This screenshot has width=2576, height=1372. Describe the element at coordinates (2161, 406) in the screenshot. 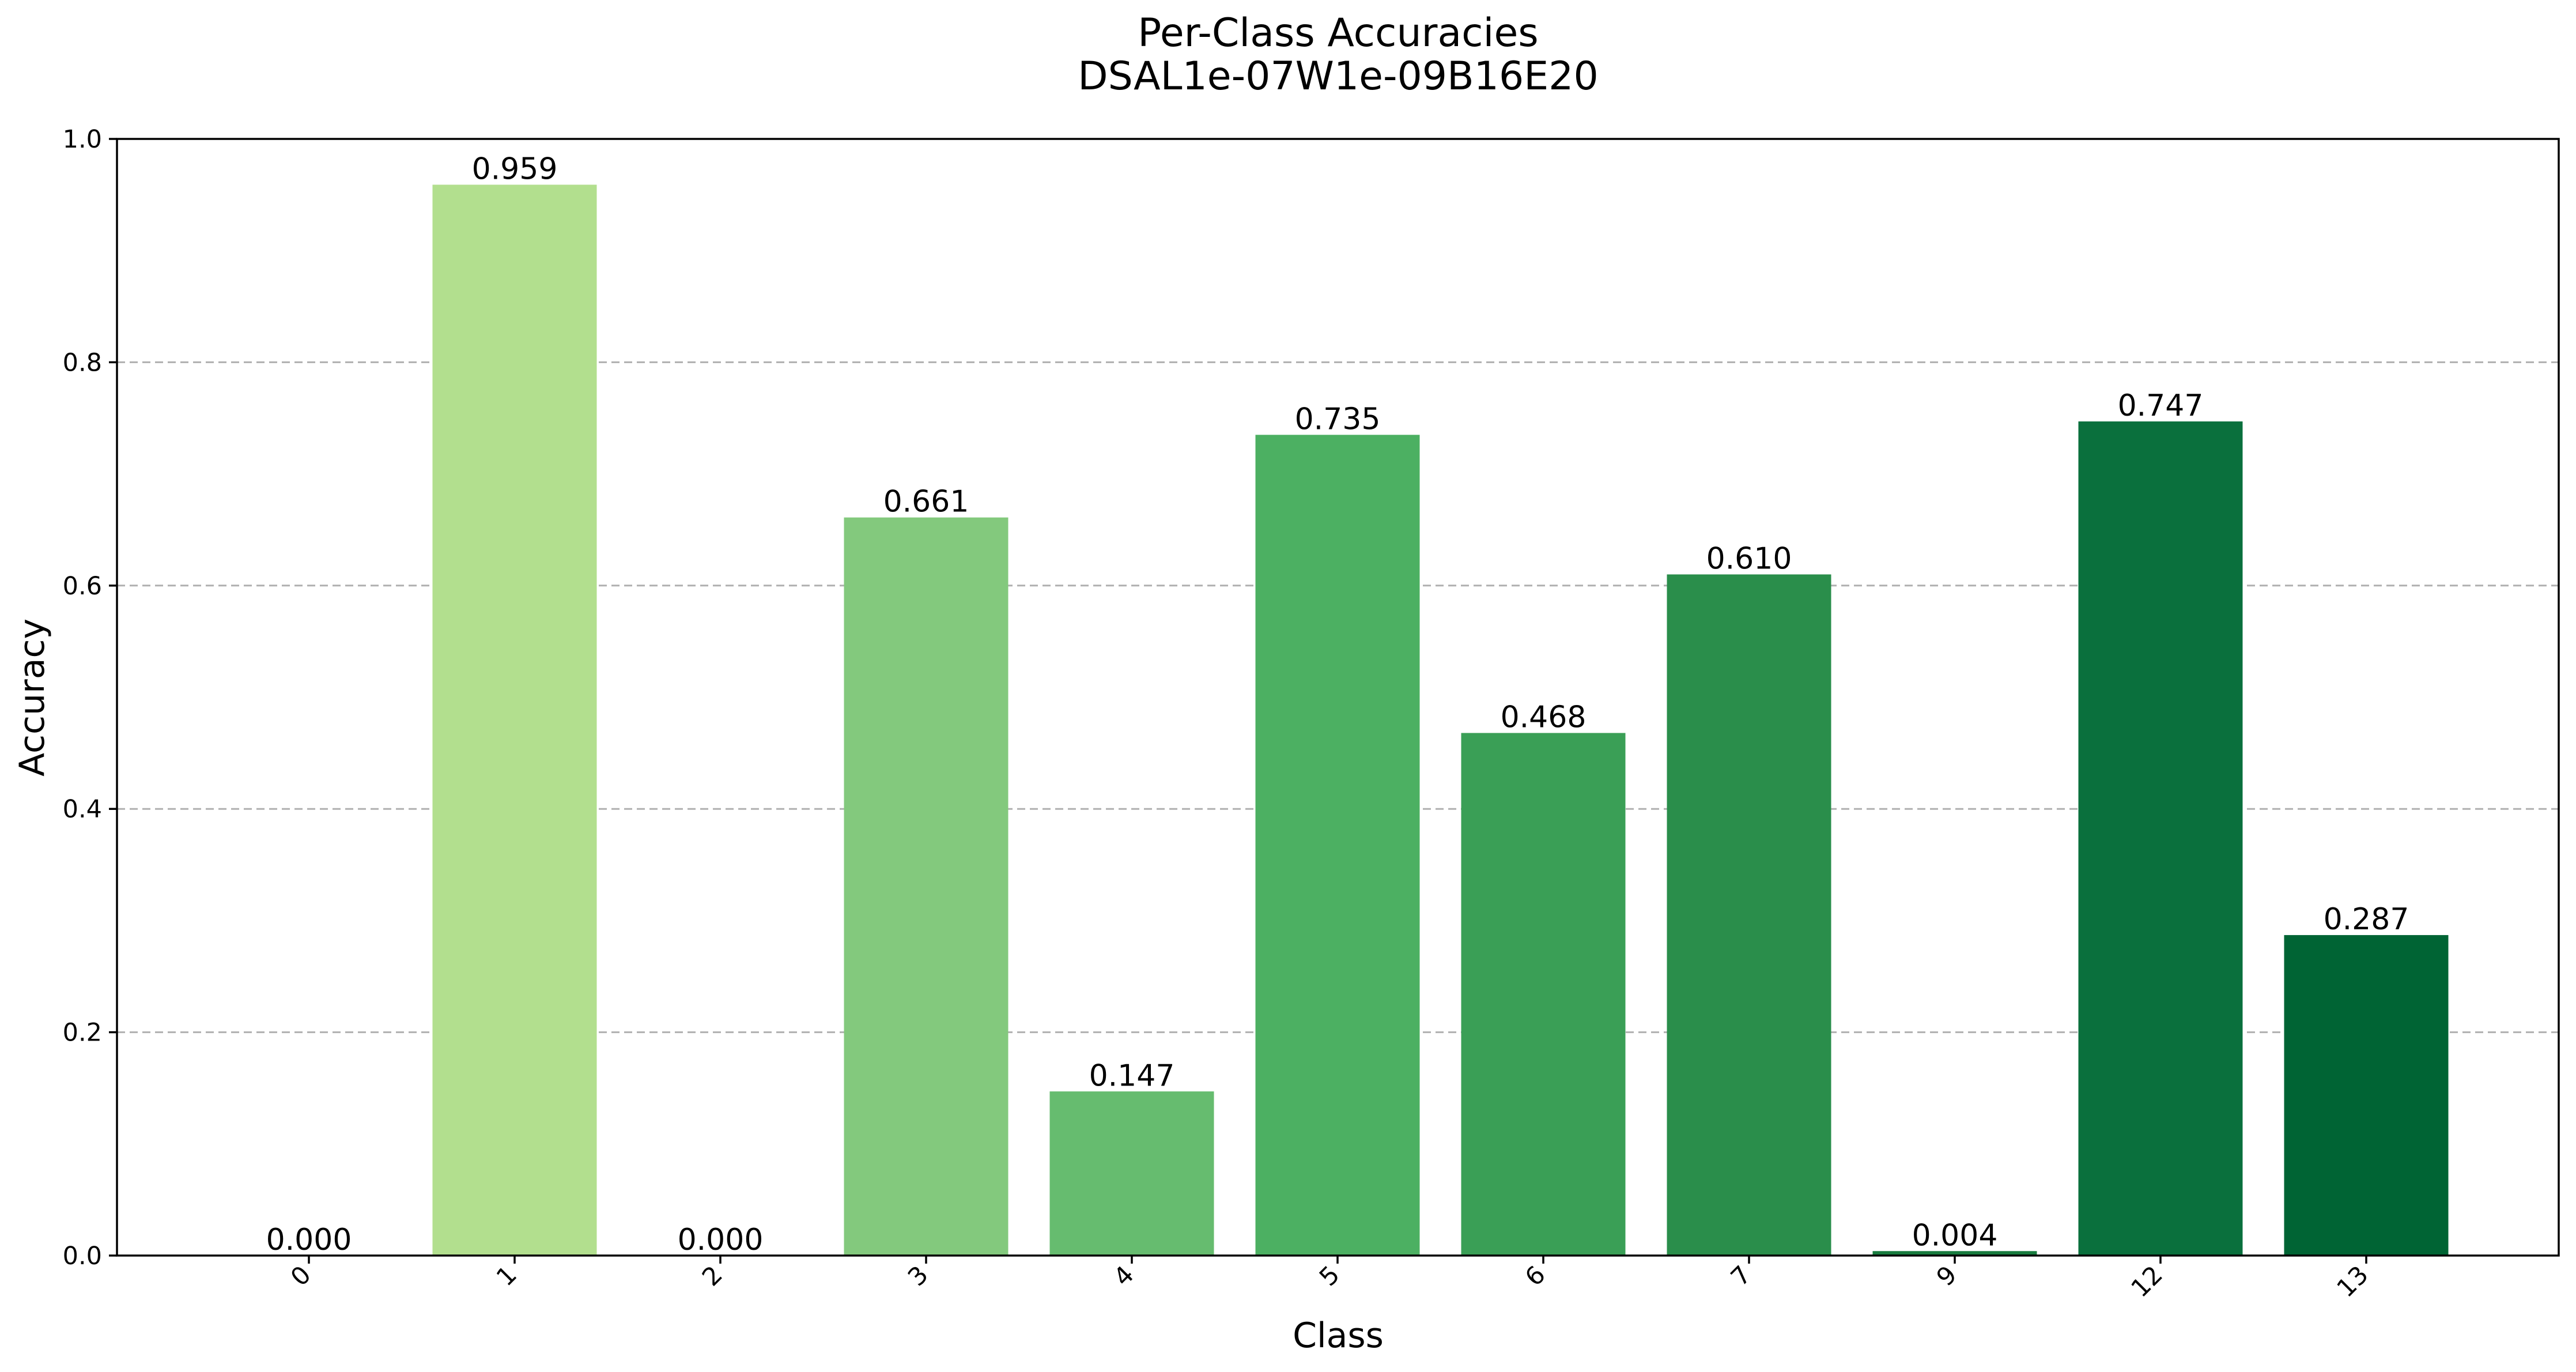

I see `value-label-class-12: 0.747` at that location.